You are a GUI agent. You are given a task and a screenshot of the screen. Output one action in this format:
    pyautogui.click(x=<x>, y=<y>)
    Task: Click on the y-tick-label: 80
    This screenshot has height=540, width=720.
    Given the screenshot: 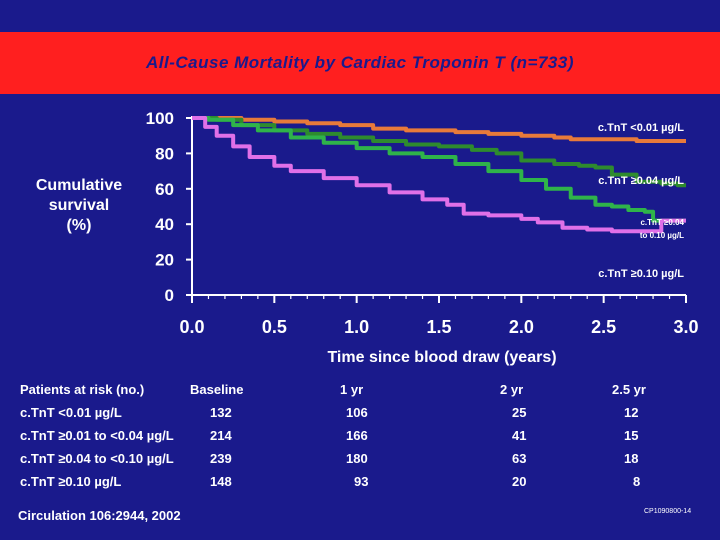 What is the action you would take?
    pyautogui.click(x=164, y=153)
    